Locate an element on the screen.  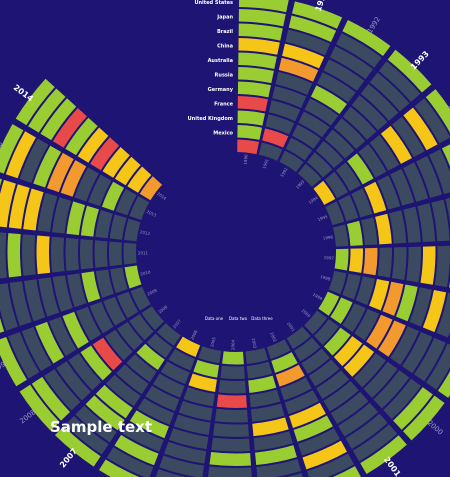
inner-year-label: 2001 is located at coordinates (291, 327).